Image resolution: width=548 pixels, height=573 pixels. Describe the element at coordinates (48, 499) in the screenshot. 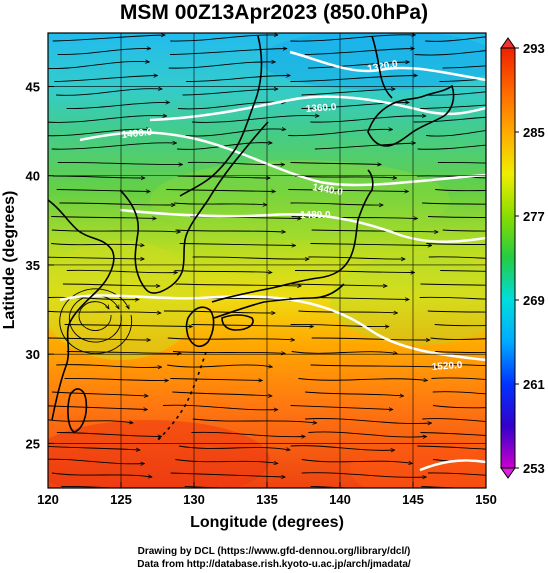

I see `x-tick-label: 120` at that location.